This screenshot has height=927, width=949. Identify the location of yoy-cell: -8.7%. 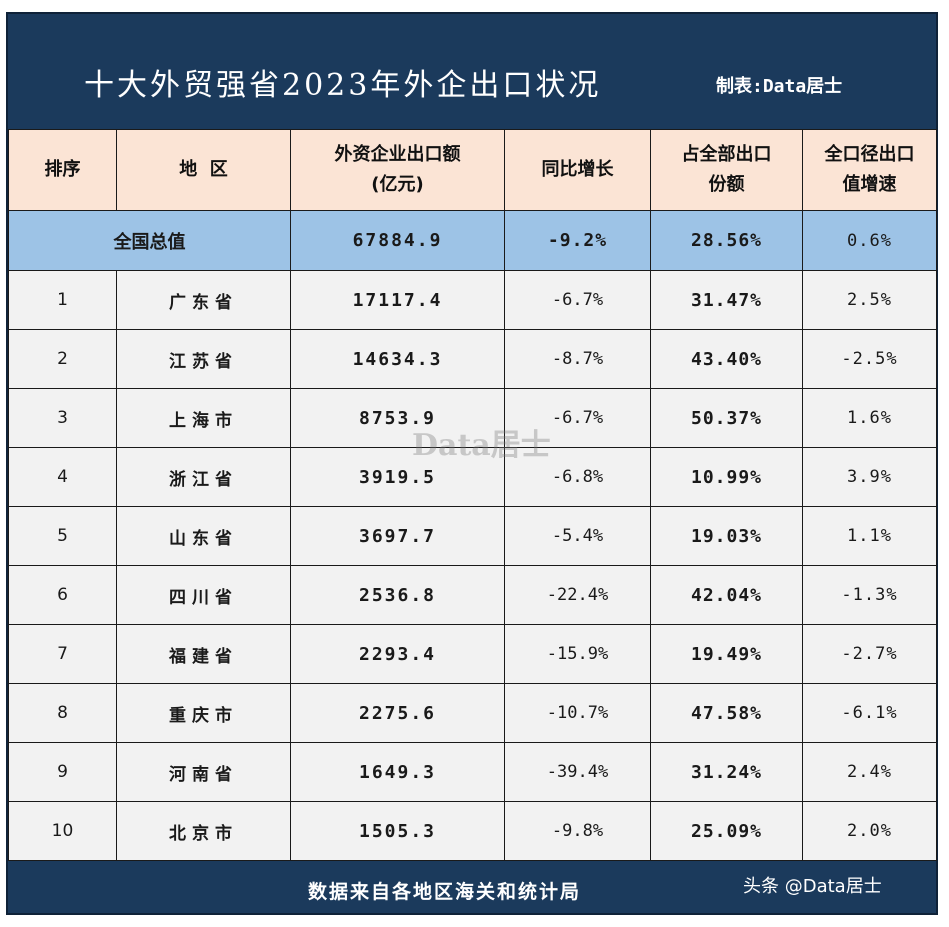
(577, 359).